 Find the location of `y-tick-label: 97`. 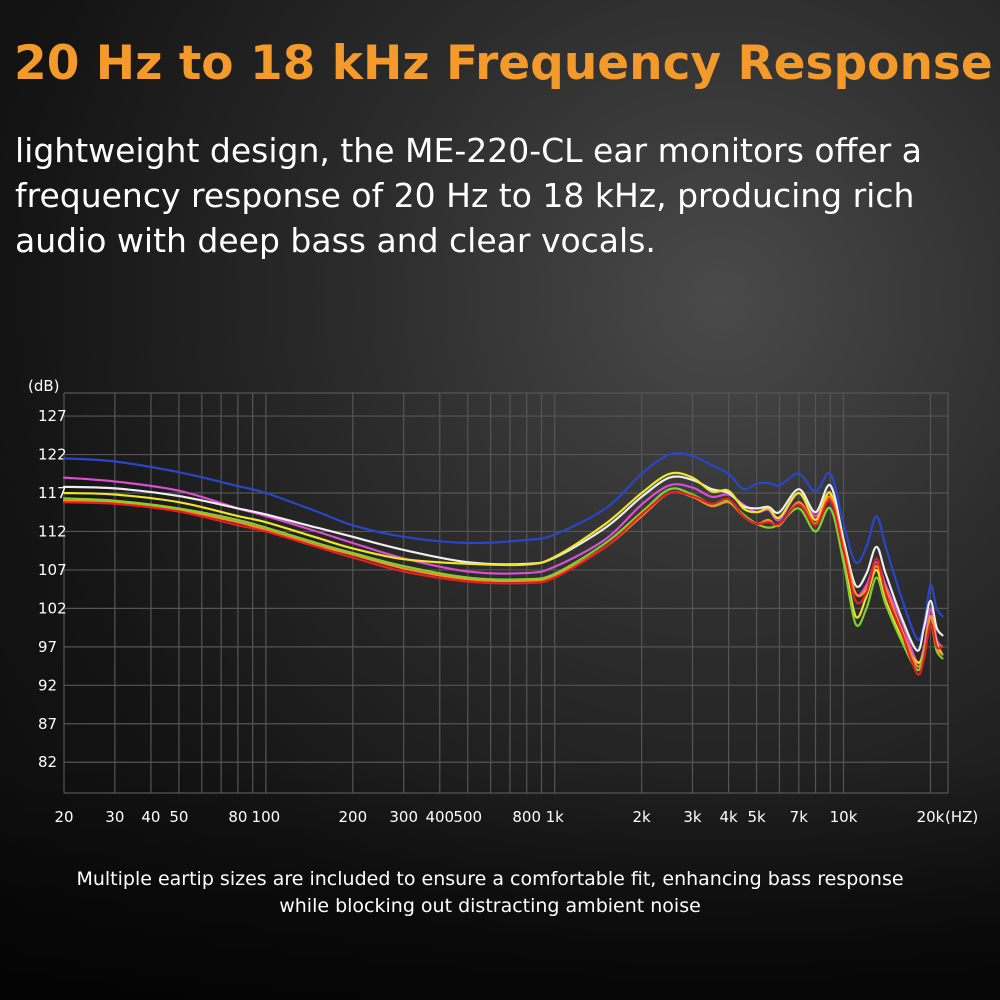

y-tick-label: 97 is located at coordinates (47, 647).